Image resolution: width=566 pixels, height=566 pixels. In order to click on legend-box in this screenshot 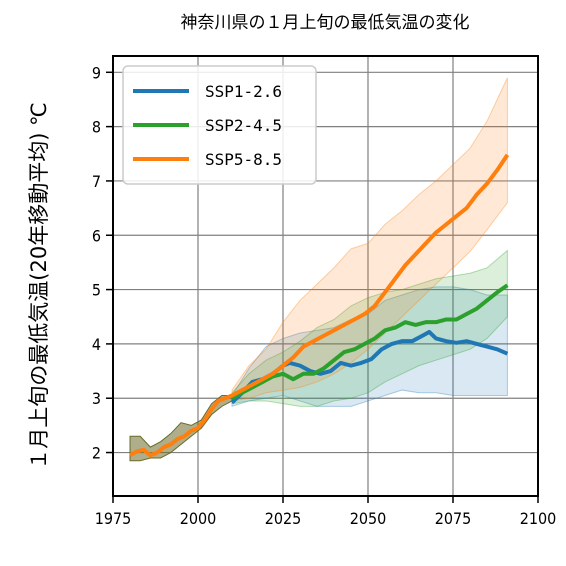, I will do `click(219, 125)`.